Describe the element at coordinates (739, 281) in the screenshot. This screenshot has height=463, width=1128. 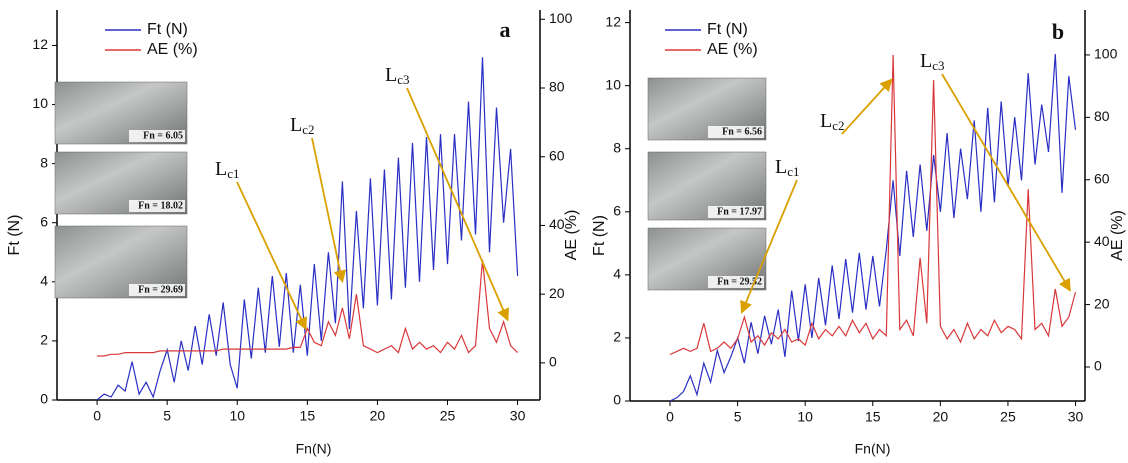
I see `inset-label: Fn = 29.52` at that location.